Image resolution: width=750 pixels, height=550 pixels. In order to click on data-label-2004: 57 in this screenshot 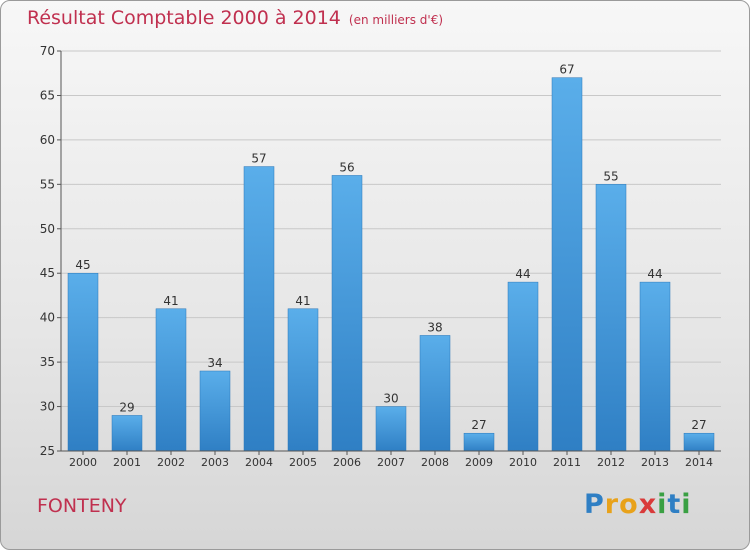, I will do `click(258, 159)`.